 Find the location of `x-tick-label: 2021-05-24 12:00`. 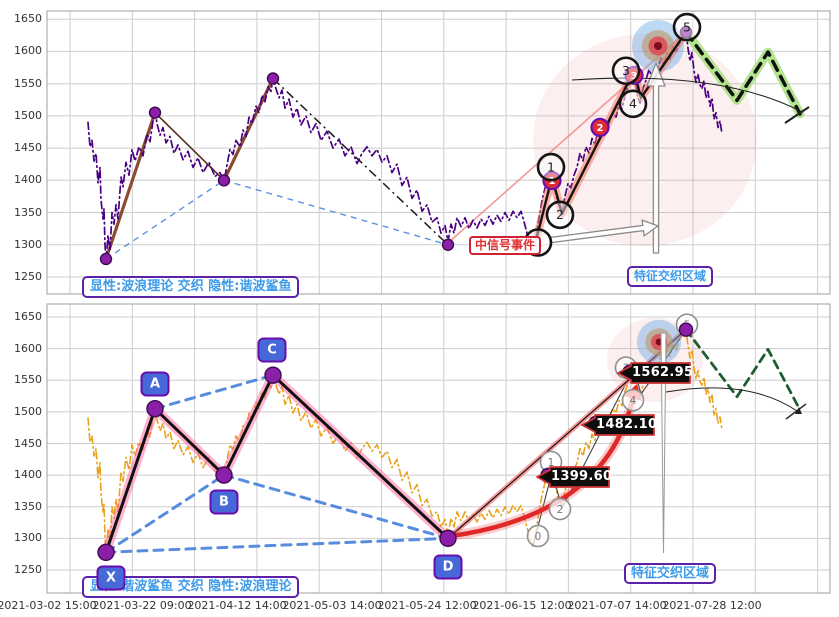

x-tick-label: 2021-05-24 12:00 is located at coordinates (427, 605).